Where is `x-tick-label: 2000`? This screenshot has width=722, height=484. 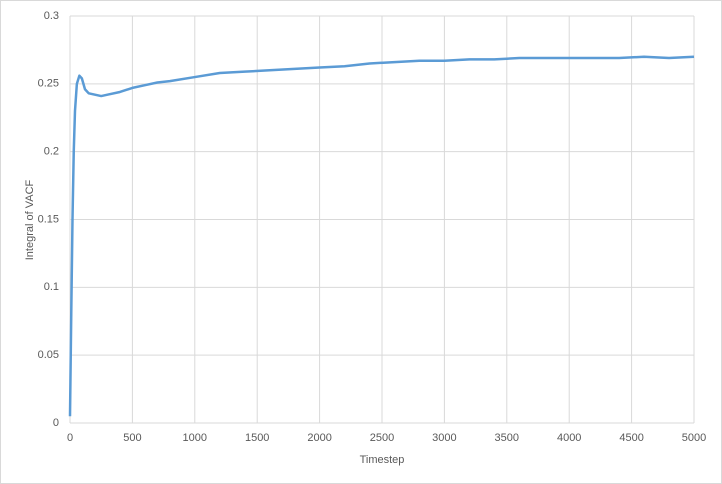 x-tick-label: 2000 is located at coordinates (319, 438).